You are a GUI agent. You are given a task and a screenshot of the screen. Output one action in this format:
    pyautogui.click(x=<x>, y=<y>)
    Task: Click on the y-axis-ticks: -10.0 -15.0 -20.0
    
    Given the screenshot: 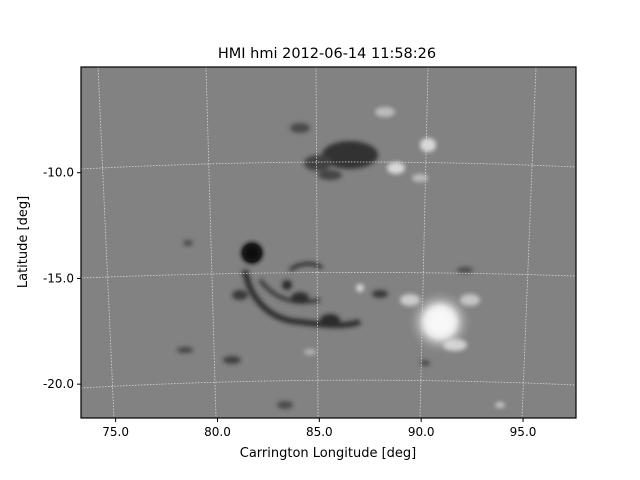 What is the action you would take?
    pyautogui.click(x=62, y=278)
    